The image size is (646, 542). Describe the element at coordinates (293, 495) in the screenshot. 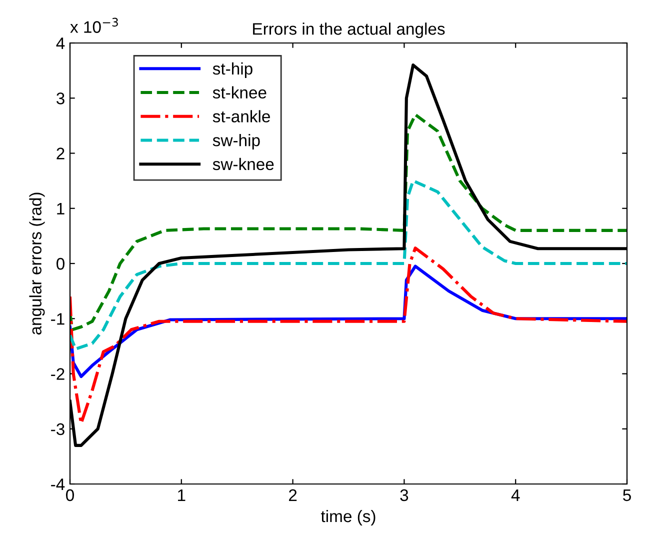

I see `x-tick-label: 2` at that location.